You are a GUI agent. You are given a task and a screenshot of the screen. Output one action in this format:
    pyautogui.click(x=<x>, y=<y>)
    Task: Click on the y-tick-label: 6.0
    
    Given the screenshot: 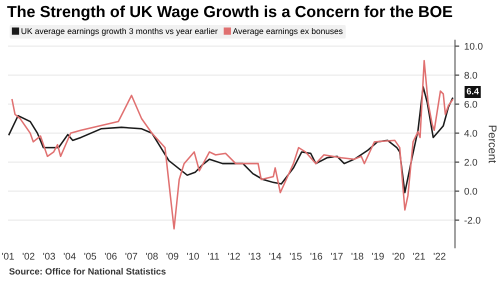 What is the action you would take?
    pyautogui.click(x=471, y=104)
    